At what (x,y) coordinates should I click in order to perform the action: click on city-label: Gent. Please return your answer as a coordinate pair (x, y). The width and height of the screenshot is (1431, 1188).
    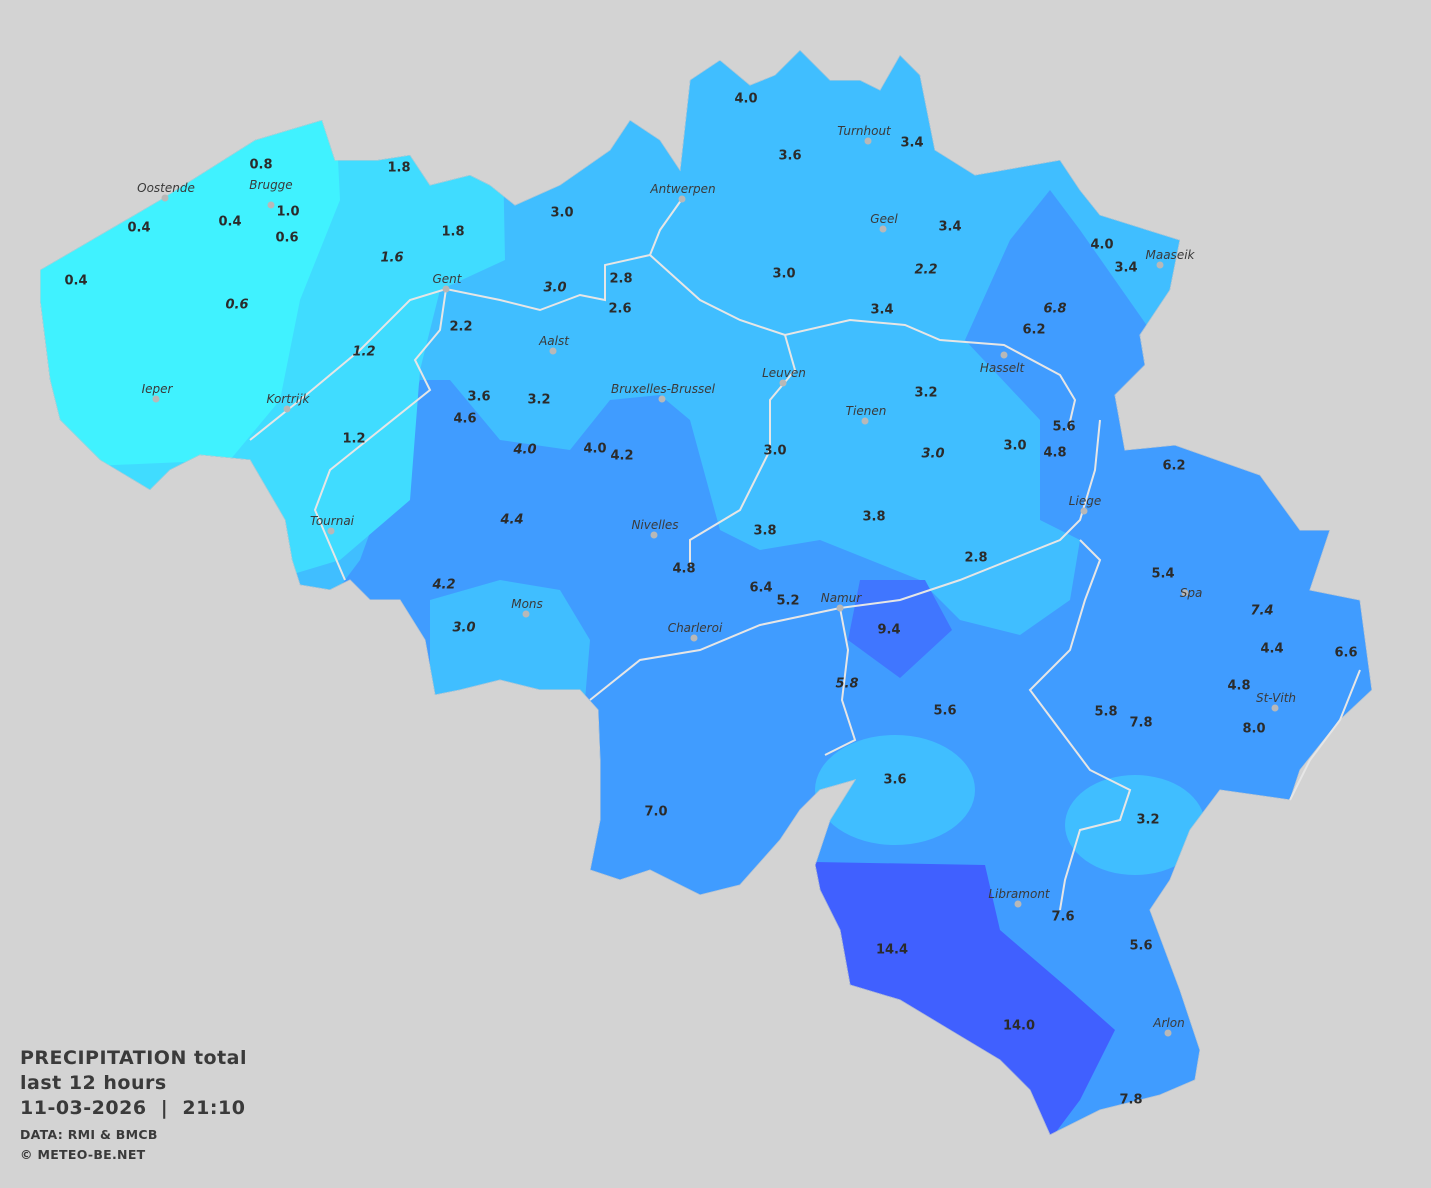
    Looking at the image, I should click on (448, 279).